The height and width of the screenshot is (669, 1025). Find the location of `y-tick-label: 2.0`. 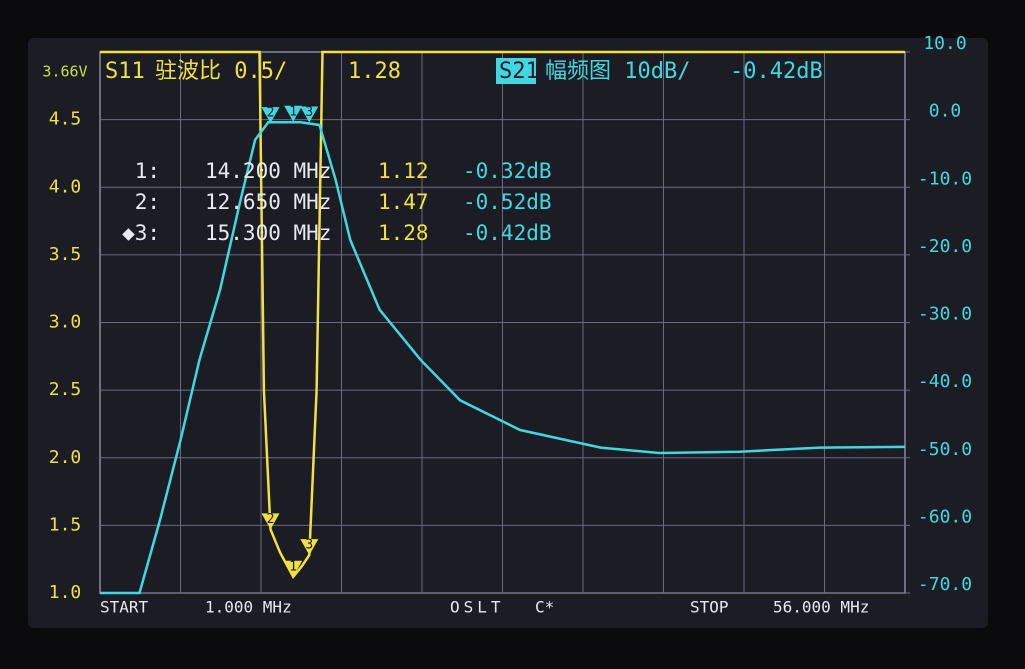

y-tick-label: 2.0 is located at coordinates (65, 457).